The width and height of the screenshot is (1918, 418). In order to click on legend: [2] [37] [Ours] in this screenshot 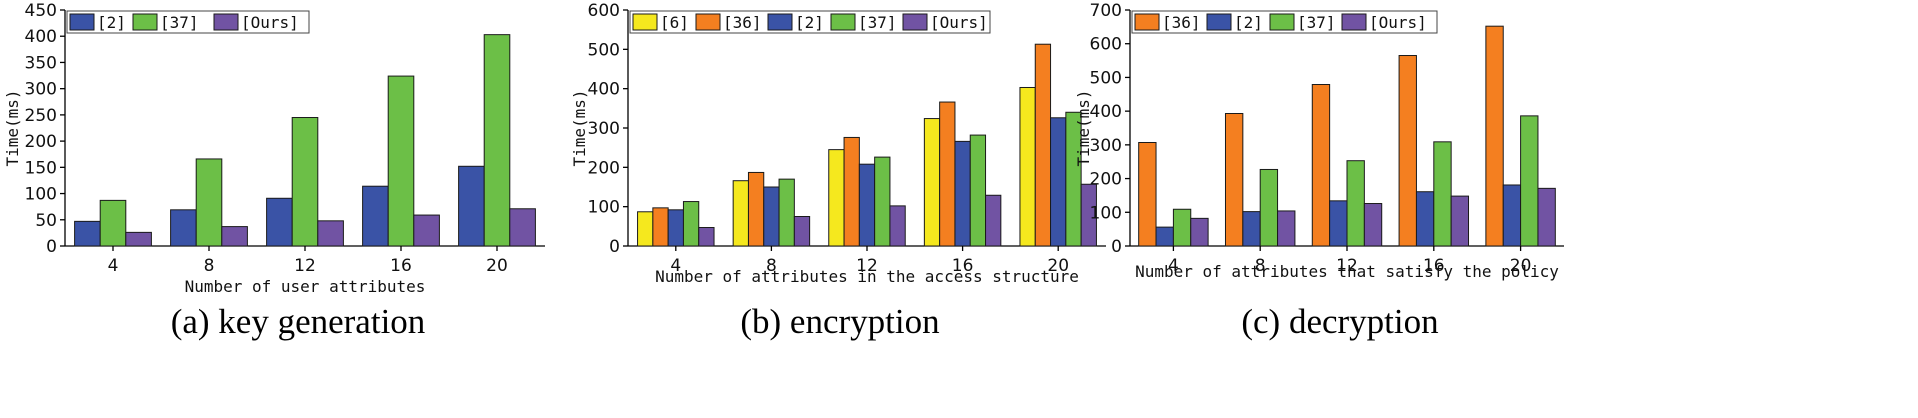, I will do `click(188, 22)`.